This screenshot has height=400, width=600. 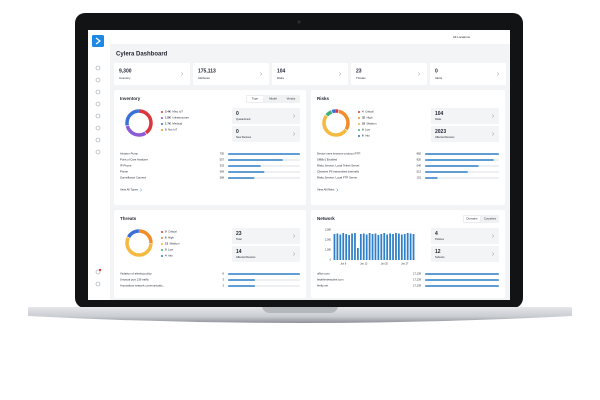 What do you see at coordinates (300, 310) in the screenshot?
I see `base-notch` at bounding box center [300, 310].